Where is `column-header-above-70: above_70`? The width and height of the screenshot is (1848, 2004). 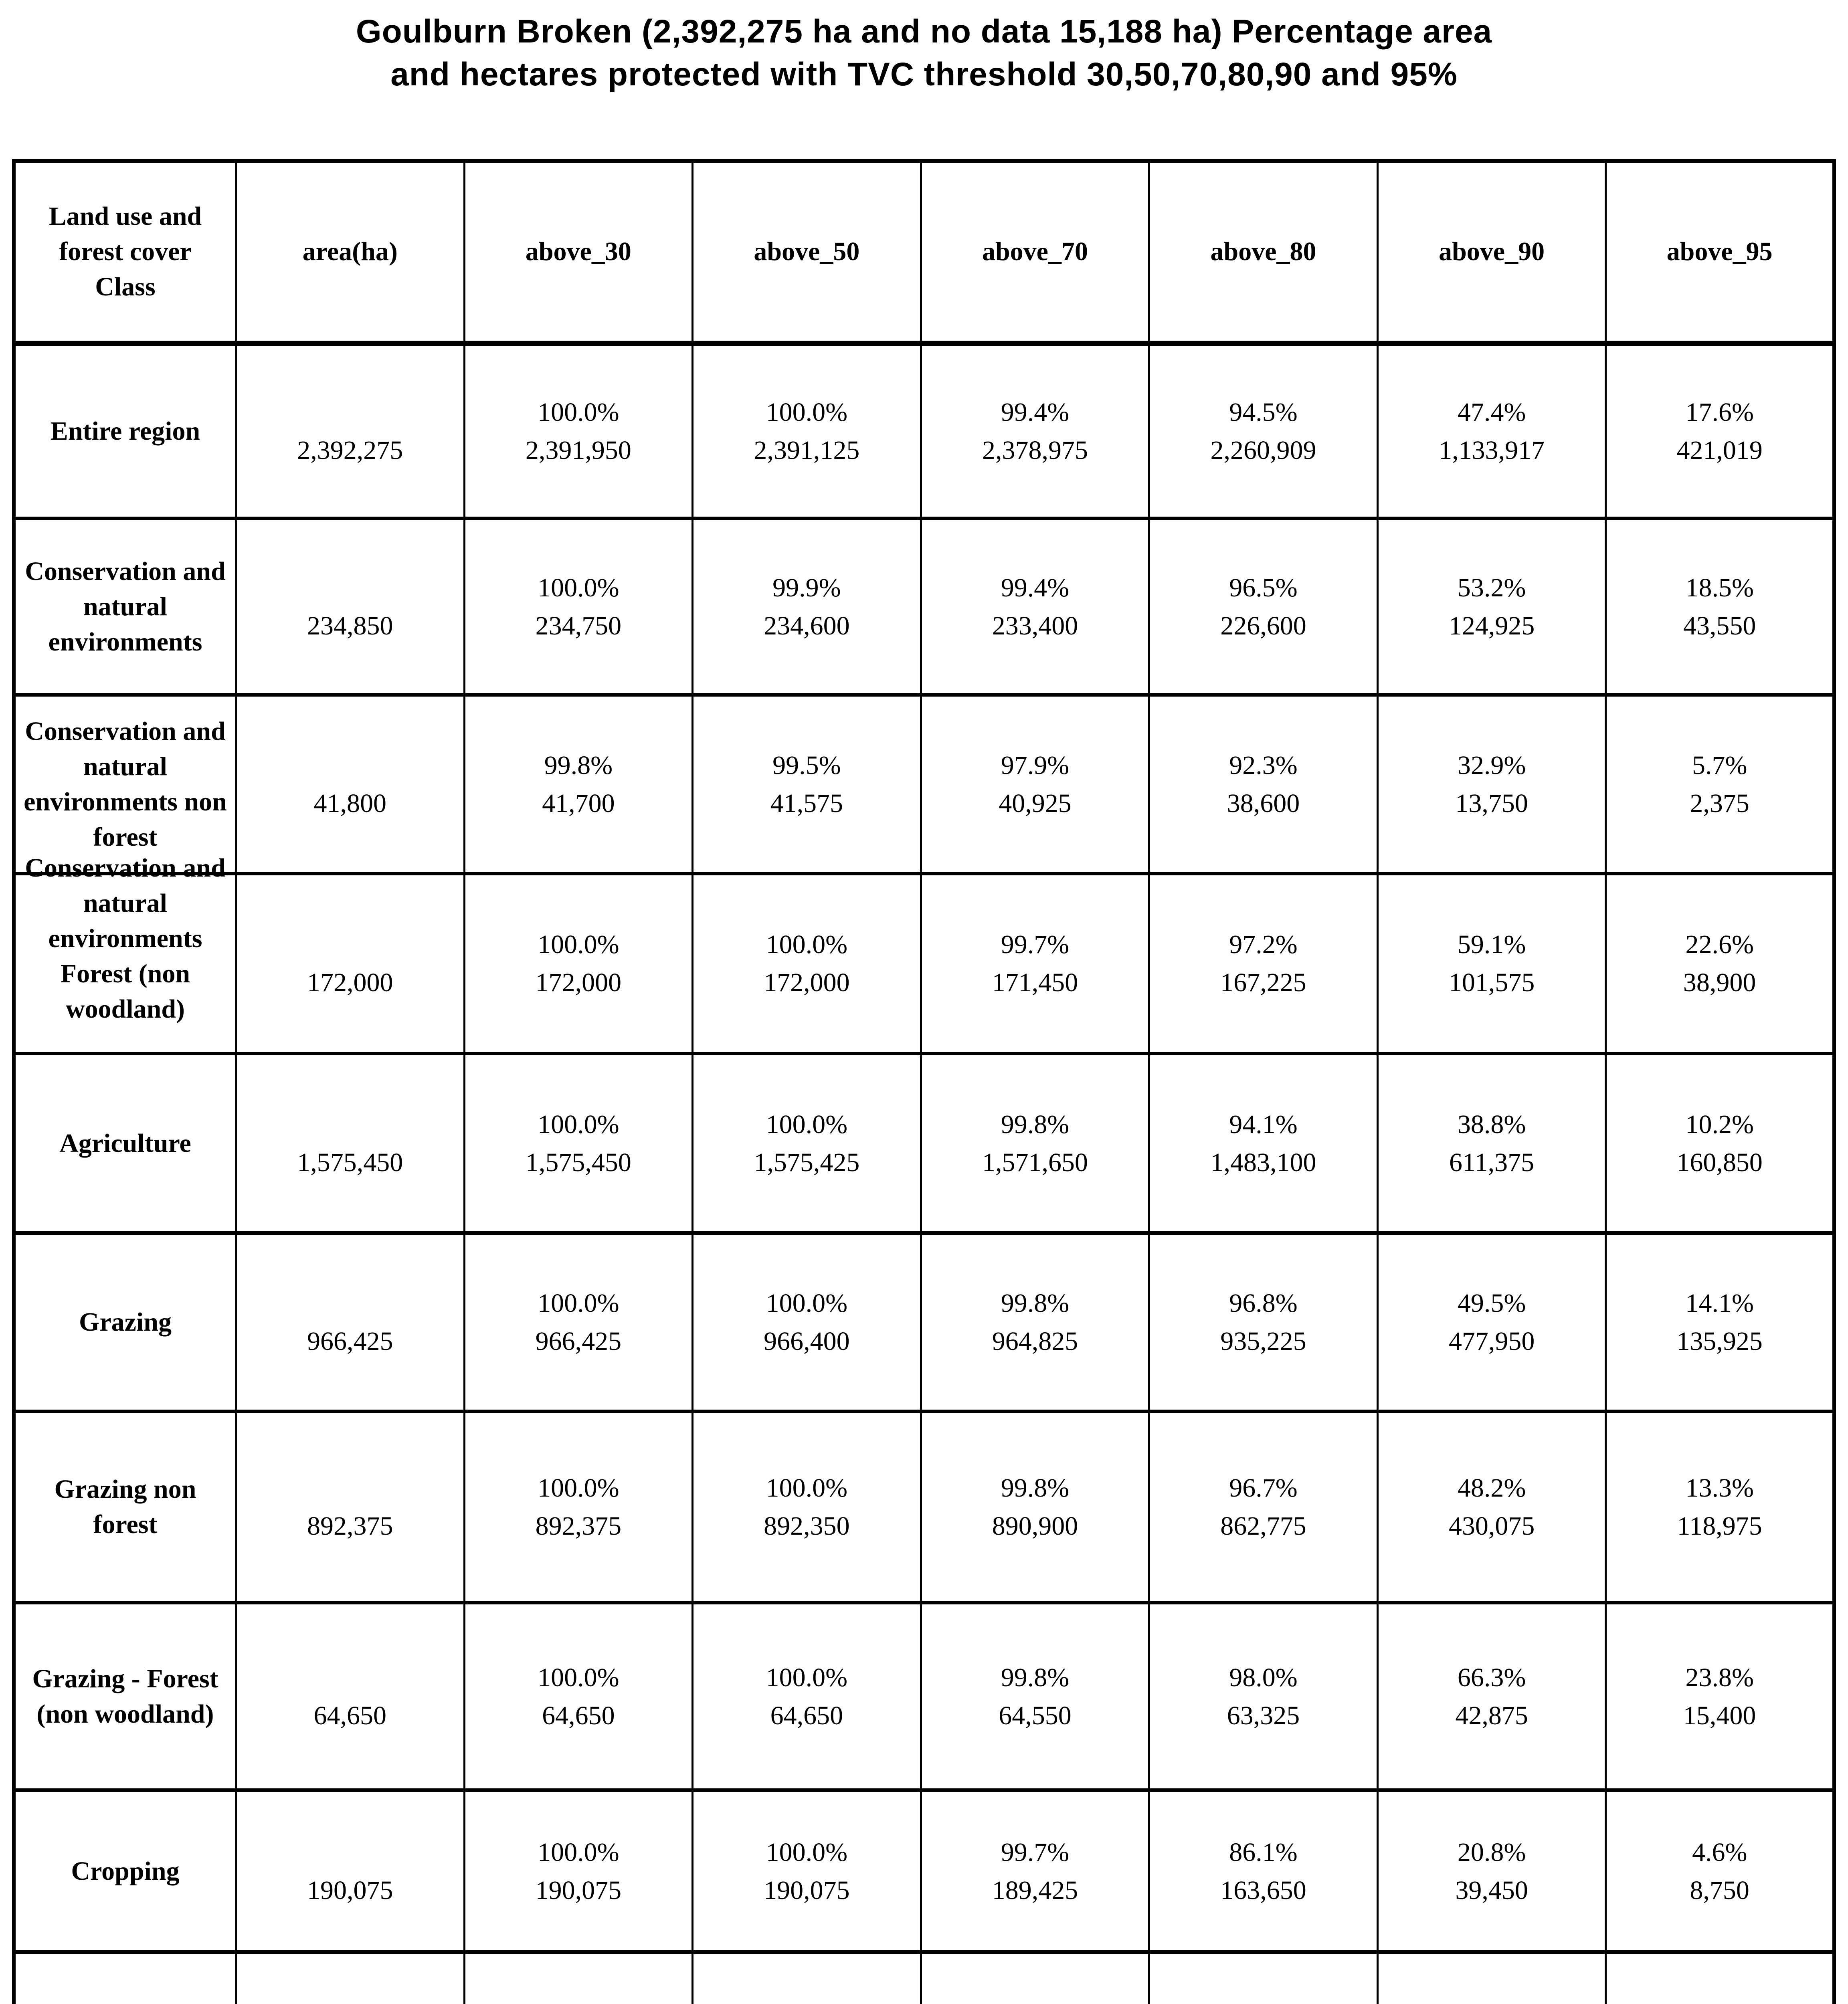
column-header-above-70: above_70 is located at coordinates (1035, 252).